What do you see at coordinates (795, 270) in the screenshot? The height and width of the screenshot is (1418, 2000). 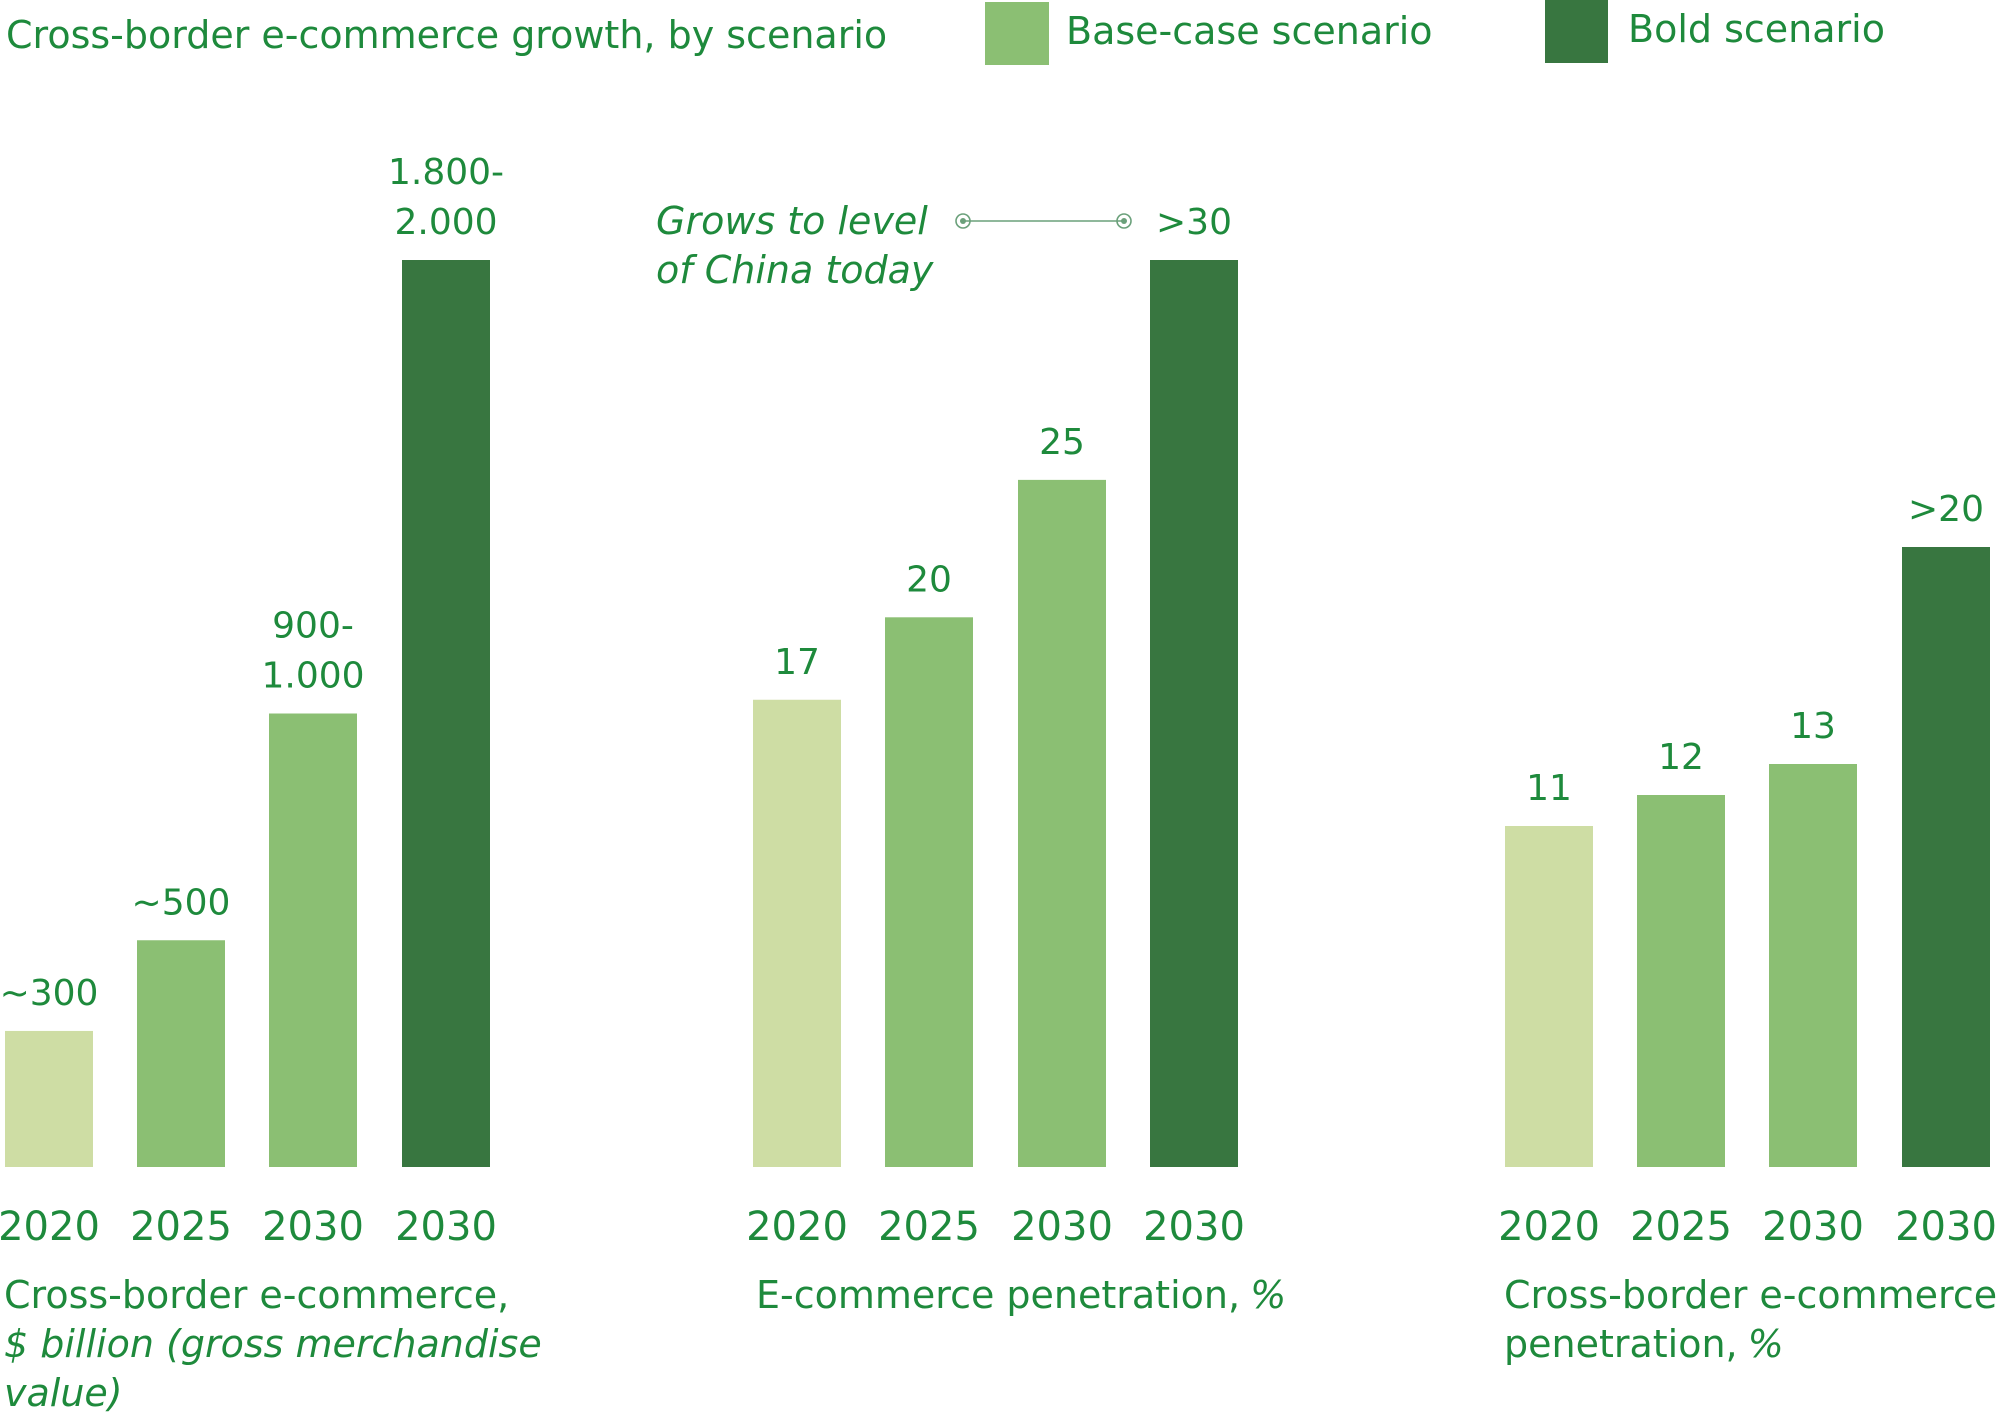 I see `annotation-line-2: of China today` at bounding box center [795, 270].